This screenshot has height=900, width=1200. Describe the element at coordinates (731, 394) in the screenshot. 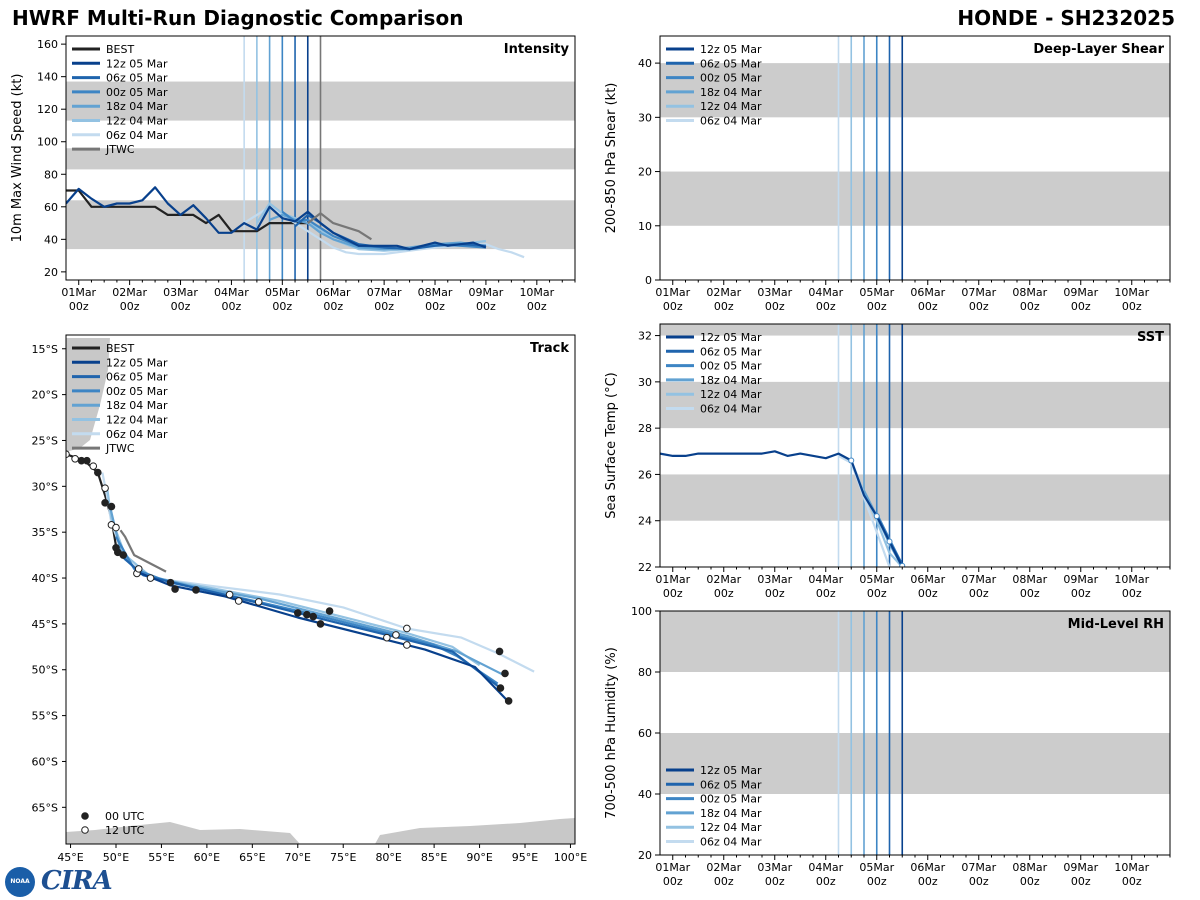

I see `sst-legend-label: 12z 04 Mar` at that location.